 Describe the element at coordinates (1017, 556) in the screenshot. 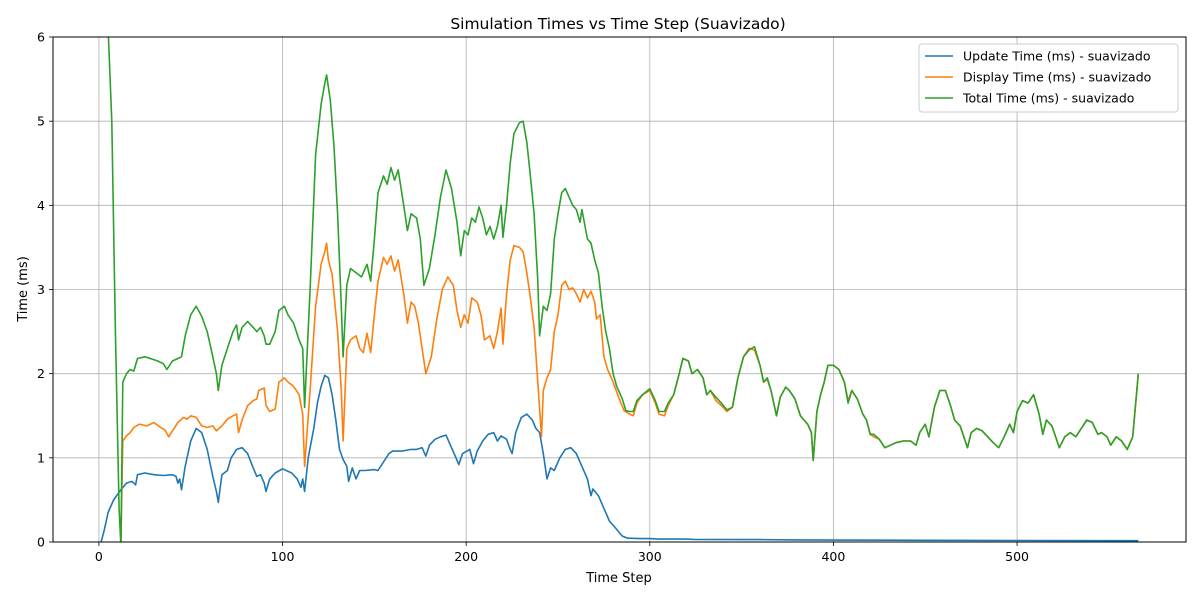

I see `x-tick-label: 500` at that location.